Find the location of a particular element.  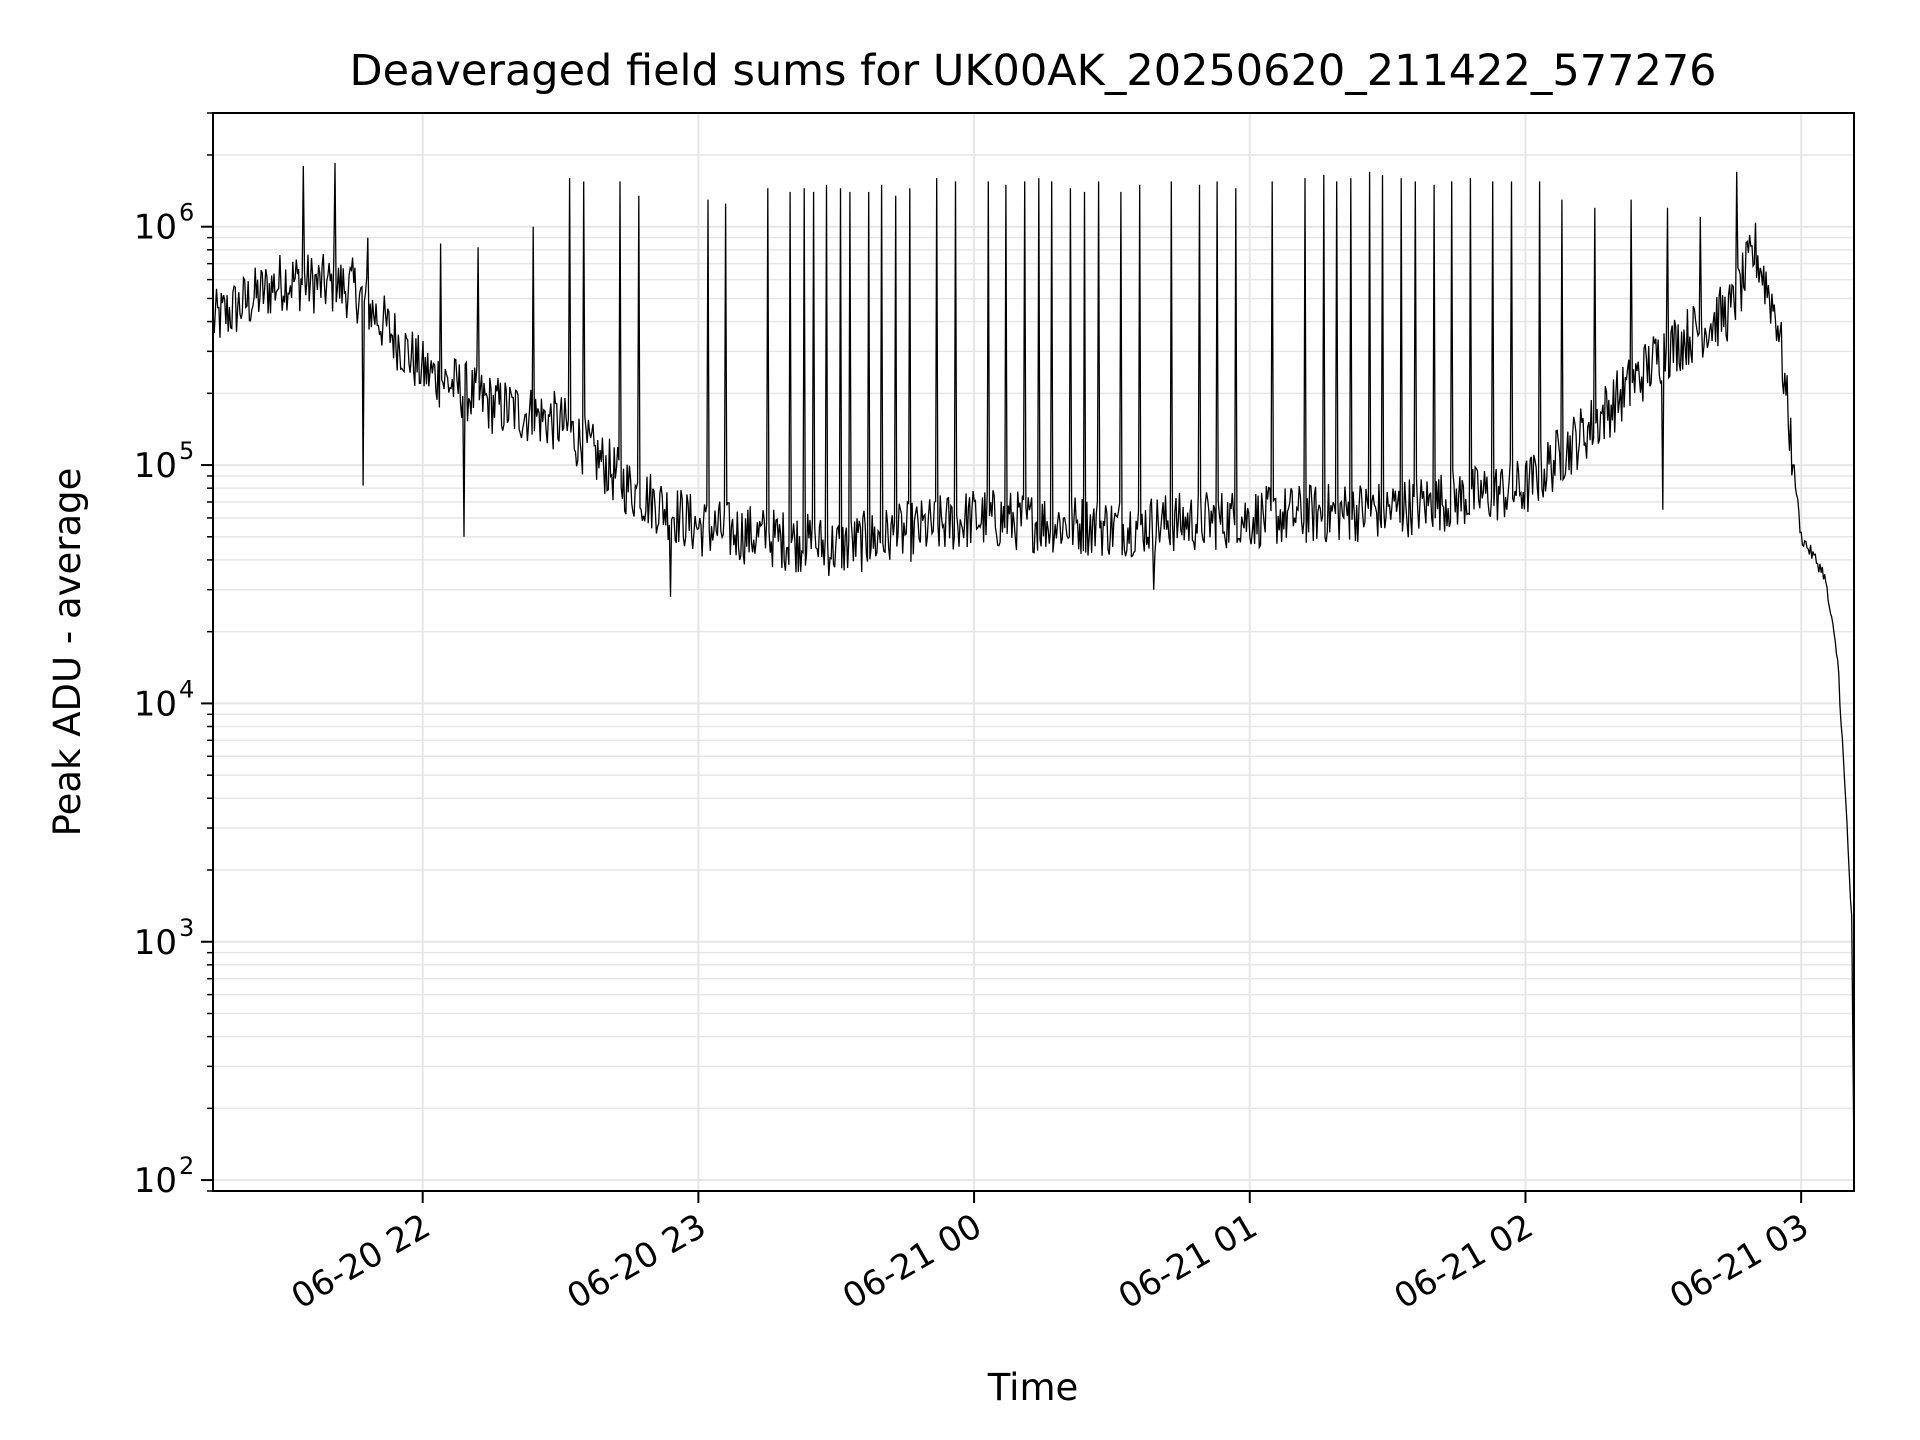

y-tick-exponent: 5 is located at coordinates (186, 451).